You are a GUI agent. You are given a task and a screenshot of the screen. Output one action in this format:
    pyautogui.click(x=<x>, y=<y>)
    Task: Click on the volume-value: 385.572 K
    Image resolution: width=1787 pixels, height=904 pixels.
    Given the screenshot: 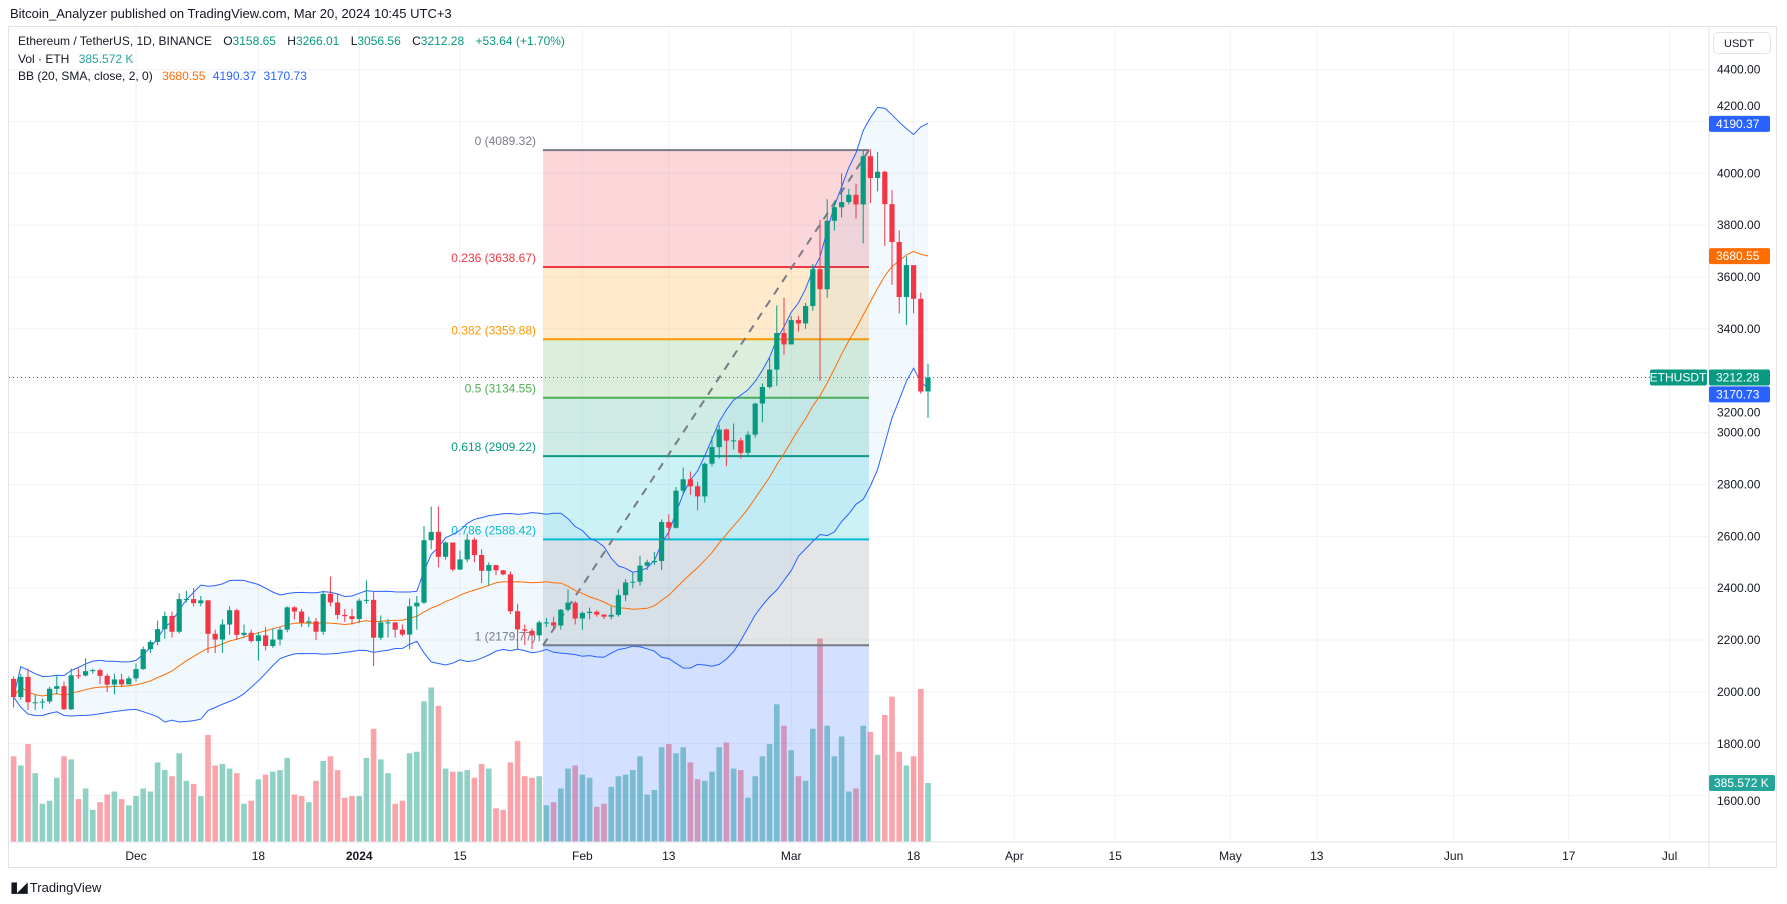 What is the action you would take?
    pyautogui.click(x=106, y=59)
    